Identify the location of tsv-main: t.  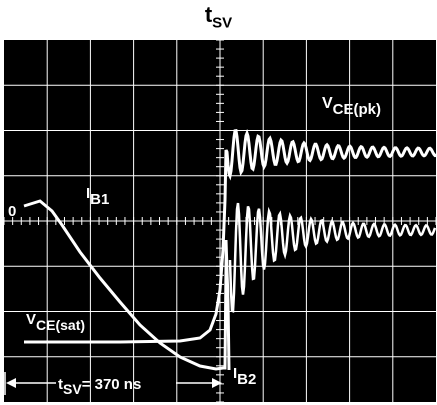
(60, 384).